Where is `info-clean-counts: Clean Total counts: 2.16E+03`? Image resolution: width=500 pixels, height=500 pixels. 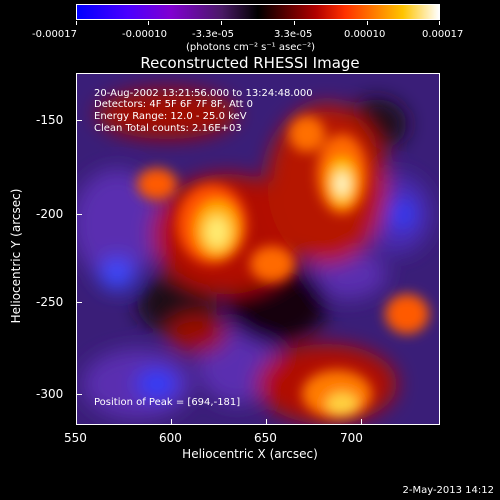 info-clean-counts: Clean Total counts: 2.16E+03 is located at coordinates (168, 128).